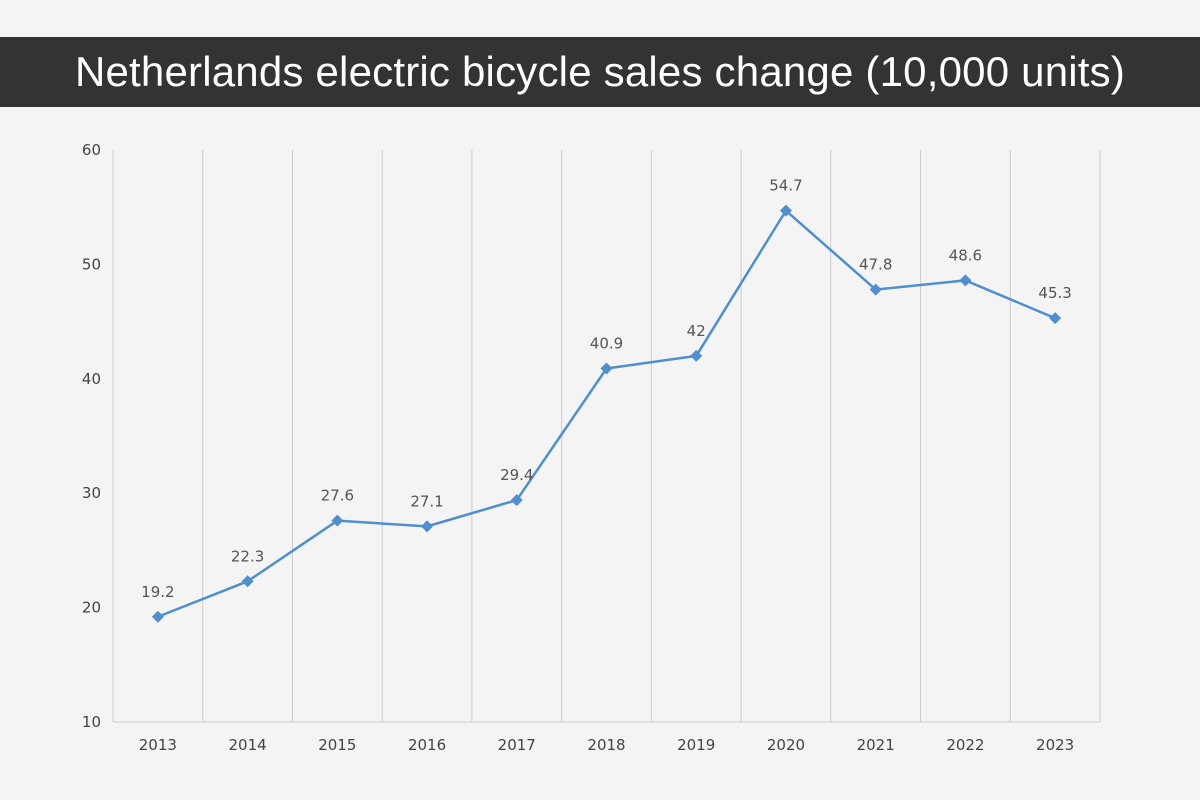 The height and width of the screenshot is (800, 1200). I want to click on data-label: 22.3, so click(247, 556).